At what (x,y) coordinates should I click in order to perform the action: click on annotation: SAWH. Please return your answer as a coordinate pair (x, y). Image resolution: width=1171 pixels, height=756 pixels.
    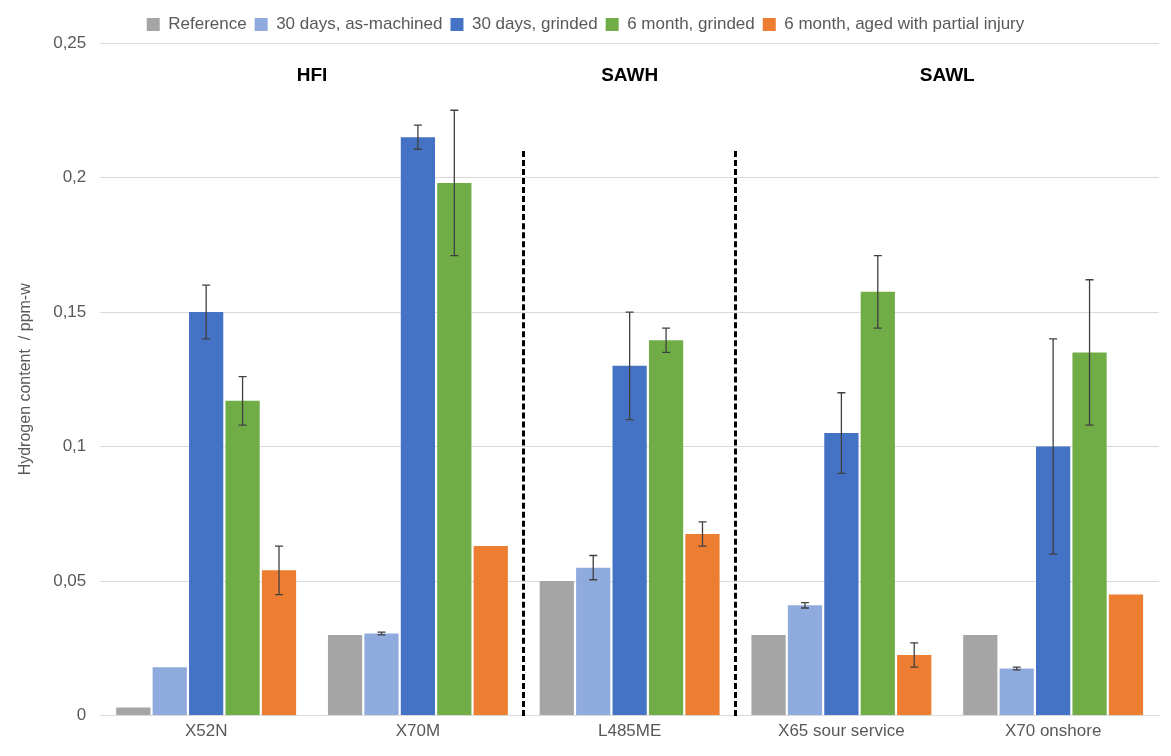
    Looking at the image, I should click on (630, 74).